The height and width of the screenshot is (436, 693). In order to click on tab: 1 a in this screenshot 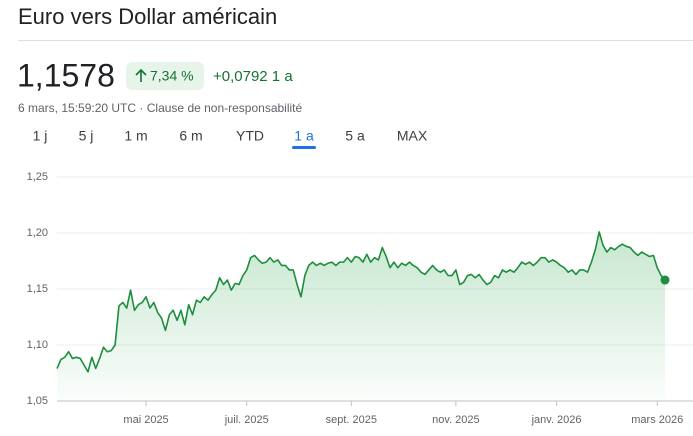, I will do `click(304, 136)`.